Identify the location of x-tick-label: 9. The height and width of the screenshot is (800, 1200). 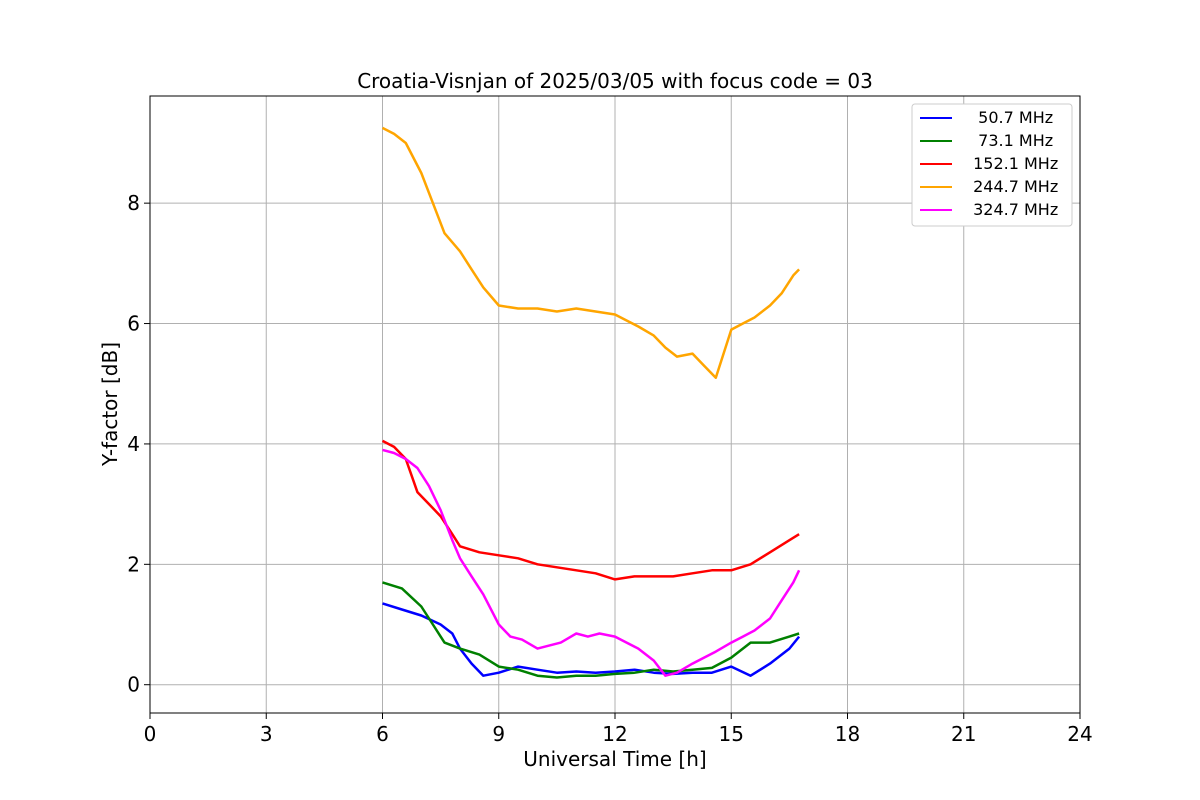
(498, 734).